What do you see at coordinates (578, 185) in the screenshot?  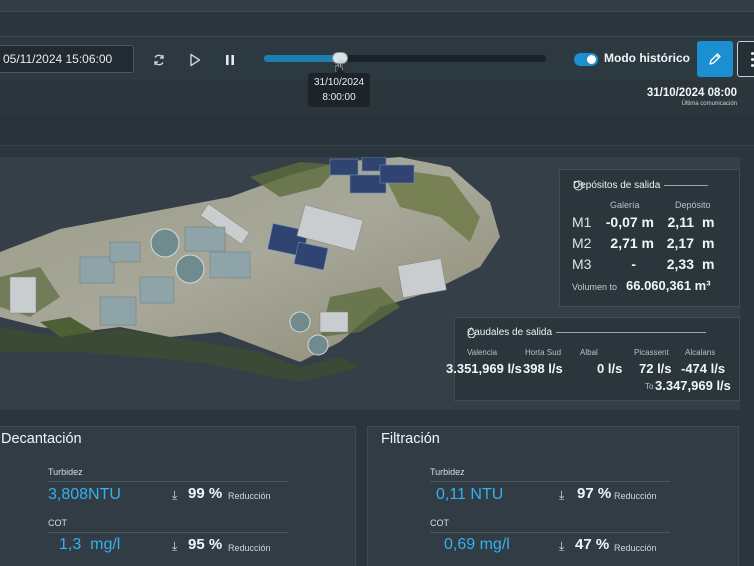 I see `gauge-icon` at bounding box center [578, 185].